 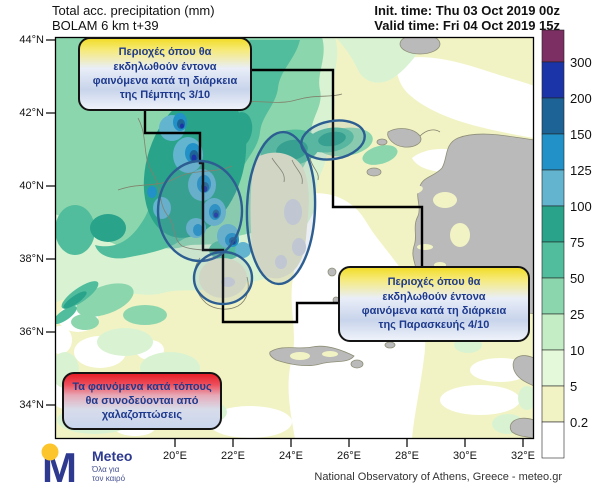 What do you see at coordinates (86, 466) in the screenshot?
I see `meteo-logo: M Meteo Όλα για τον καιρό` at bounding box center [86, 466].